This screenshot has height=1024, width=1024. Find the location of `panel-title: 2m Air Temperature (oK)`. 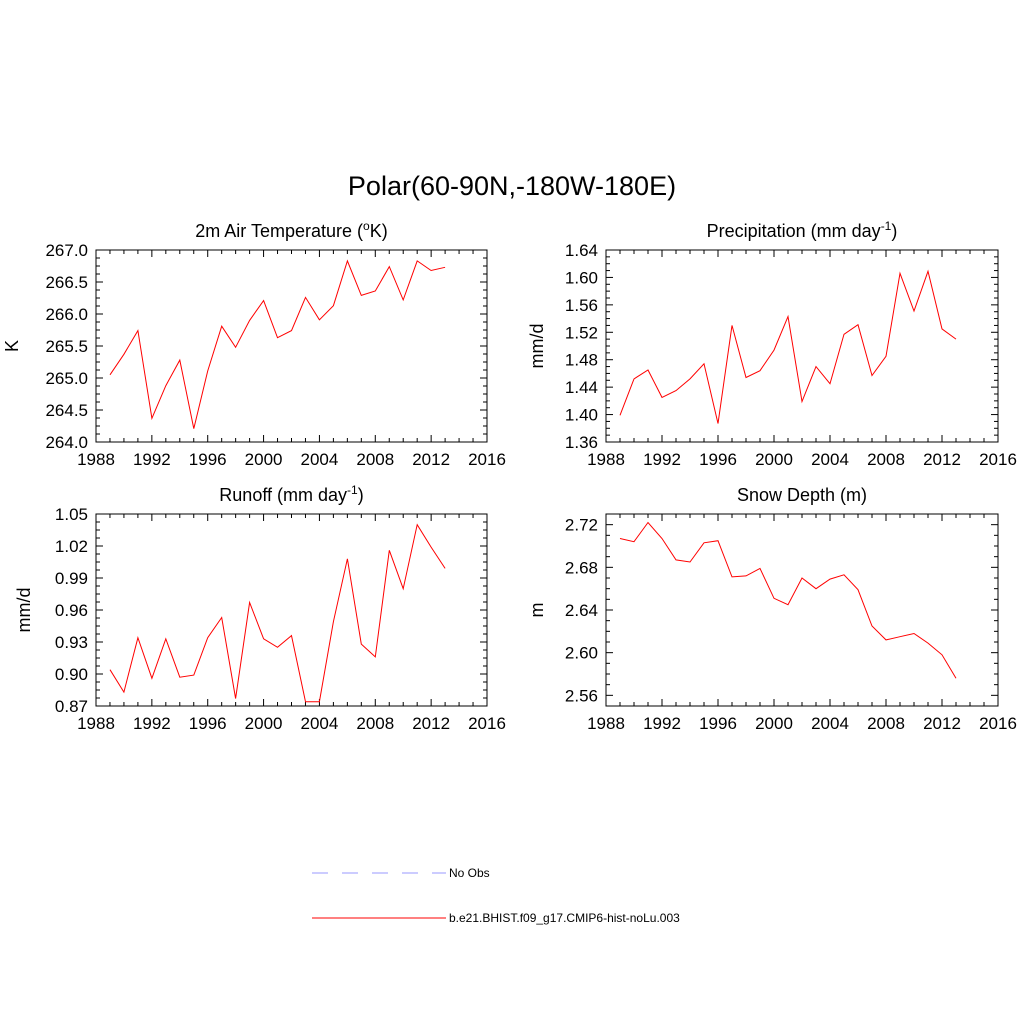

panel-title: 2m Air Temperature (oK) is located at coordinates (291, 230).